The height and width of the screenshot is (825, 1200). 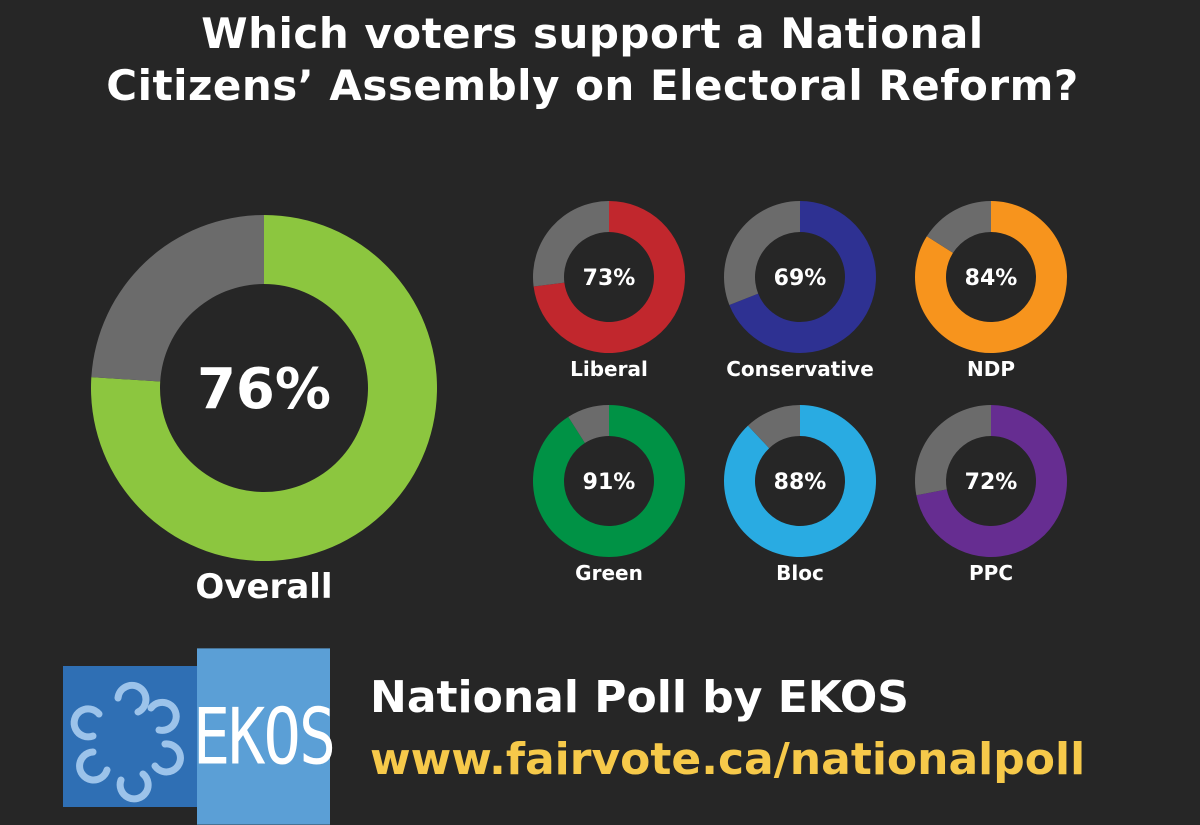 I want to click on donut-bloc: 88% Bloc, so click(x=799, y=495).